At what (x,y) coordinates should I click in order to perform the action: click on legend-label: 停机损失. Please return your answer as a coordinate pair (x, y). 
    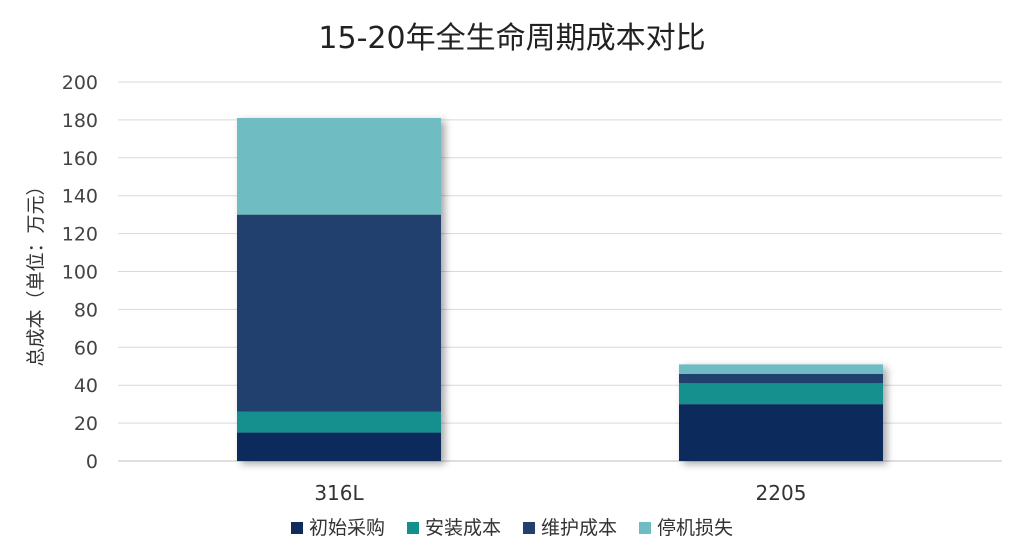
    Looking at the image, I should click on (695, 528).